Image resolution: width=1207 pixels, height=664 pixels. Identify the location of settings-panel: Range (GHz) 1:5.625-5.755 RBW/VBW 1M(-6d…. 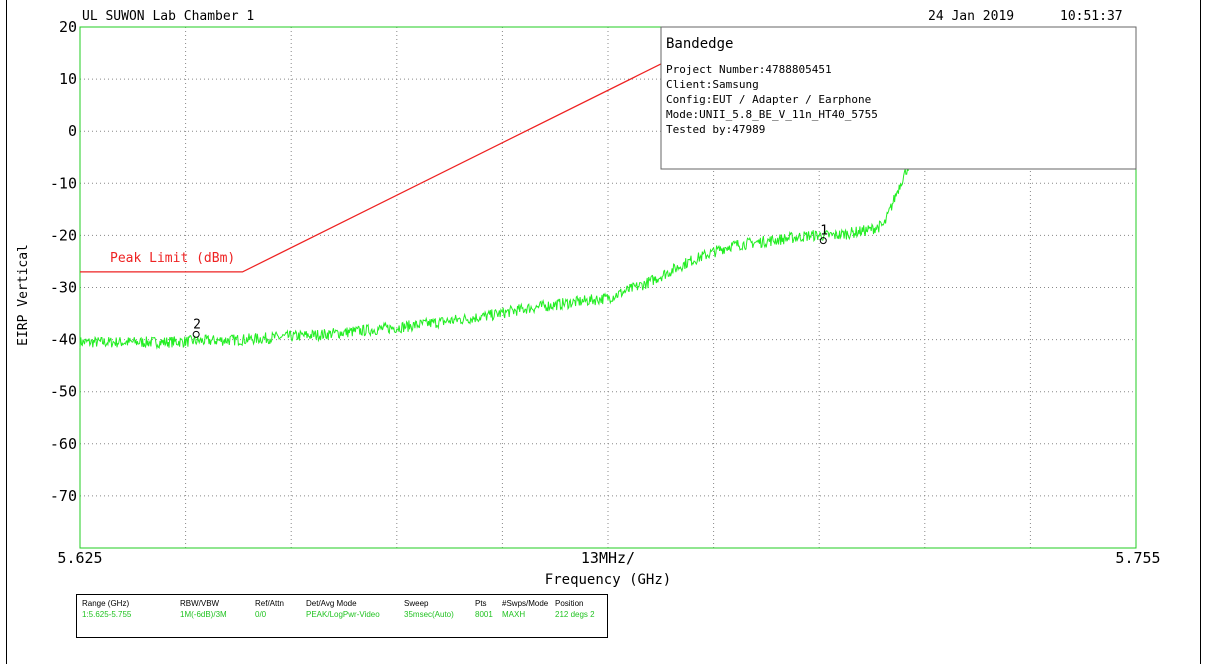
(342, 616).